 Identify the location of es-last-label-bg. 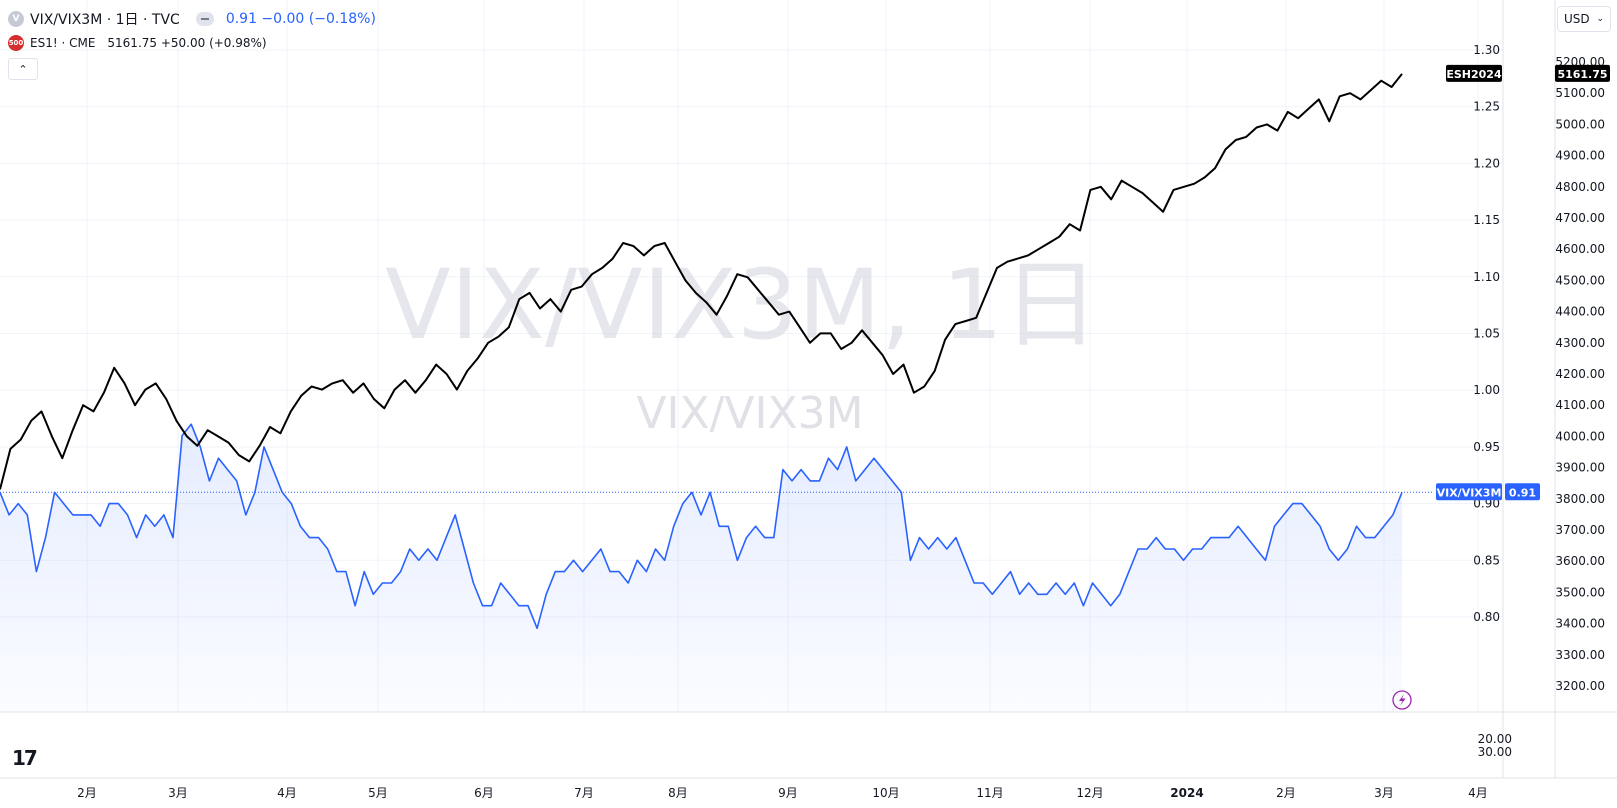
(1582, 73).